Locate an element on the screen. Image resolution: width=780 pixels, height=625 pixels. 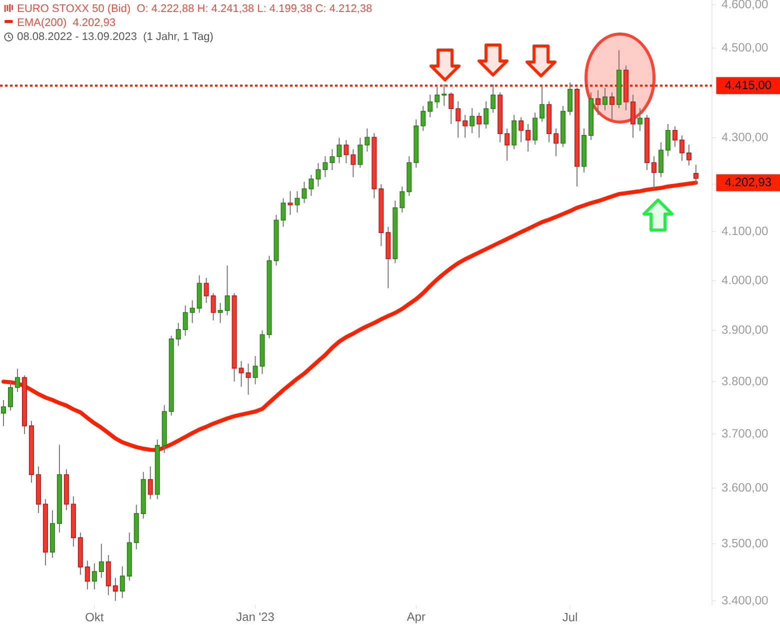
y-tick-label: 4.000,00 is located at coordinates (745, 281).